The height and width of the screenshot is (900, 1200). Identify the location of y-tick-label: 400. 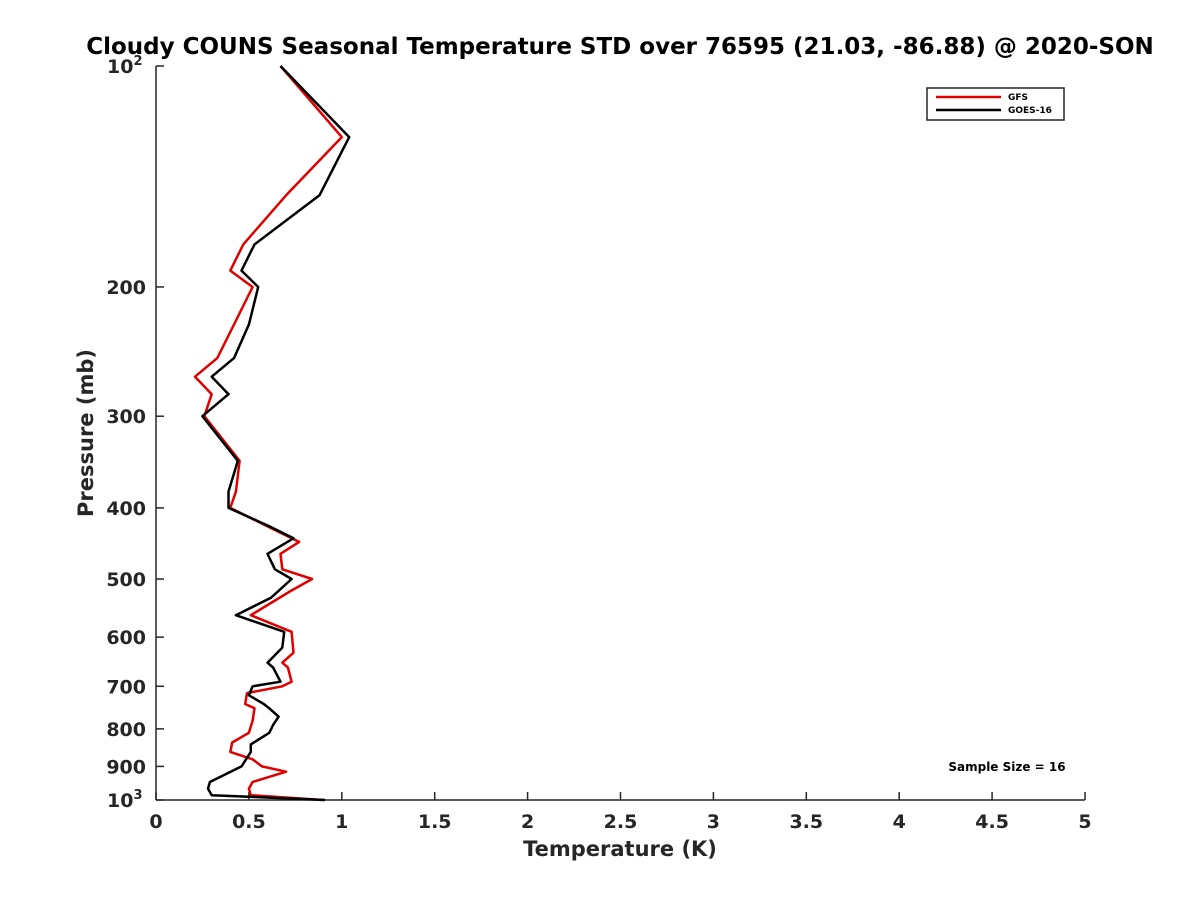
(126, 509).